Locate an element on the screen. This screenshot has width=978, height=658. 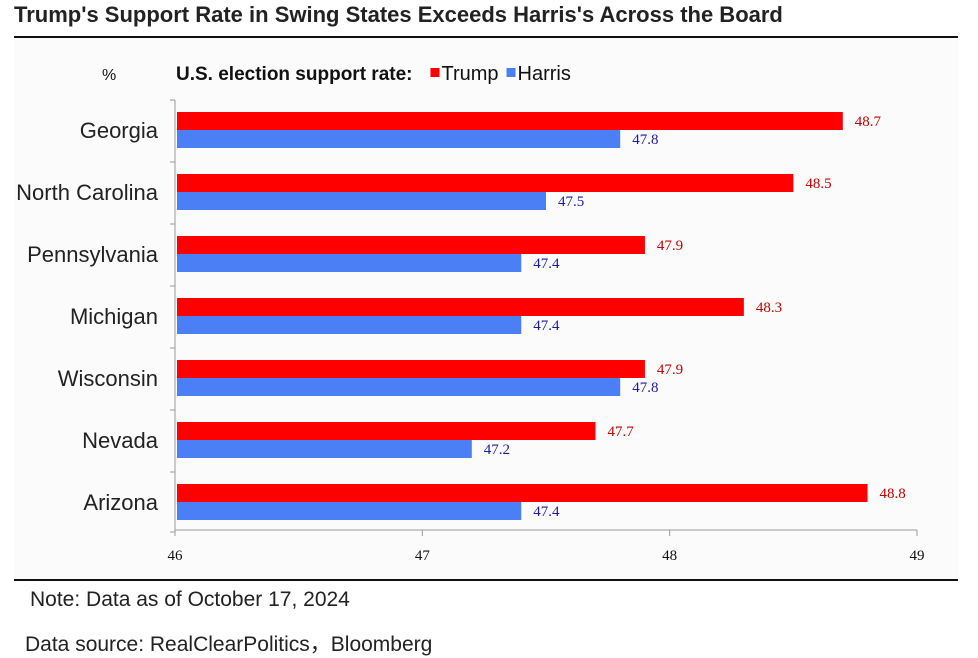
legend-title: U.S. election support rate: is located at coordinates (294, 74).